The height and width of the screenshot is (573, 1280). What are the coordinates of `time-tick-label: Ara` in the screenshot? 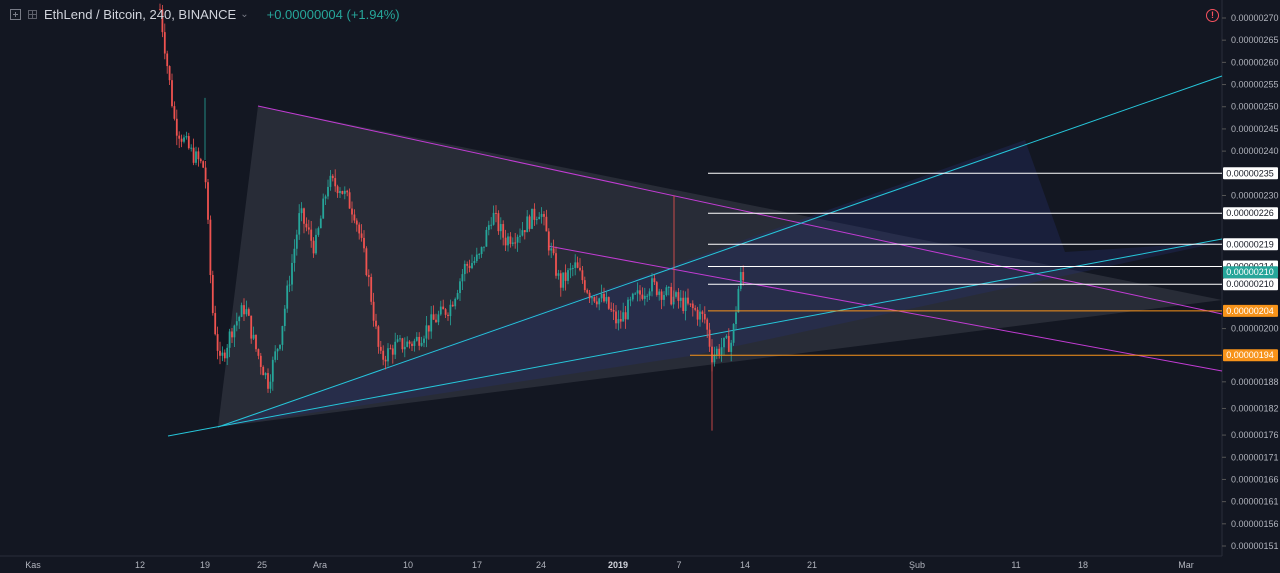 It's located at (320, 565).